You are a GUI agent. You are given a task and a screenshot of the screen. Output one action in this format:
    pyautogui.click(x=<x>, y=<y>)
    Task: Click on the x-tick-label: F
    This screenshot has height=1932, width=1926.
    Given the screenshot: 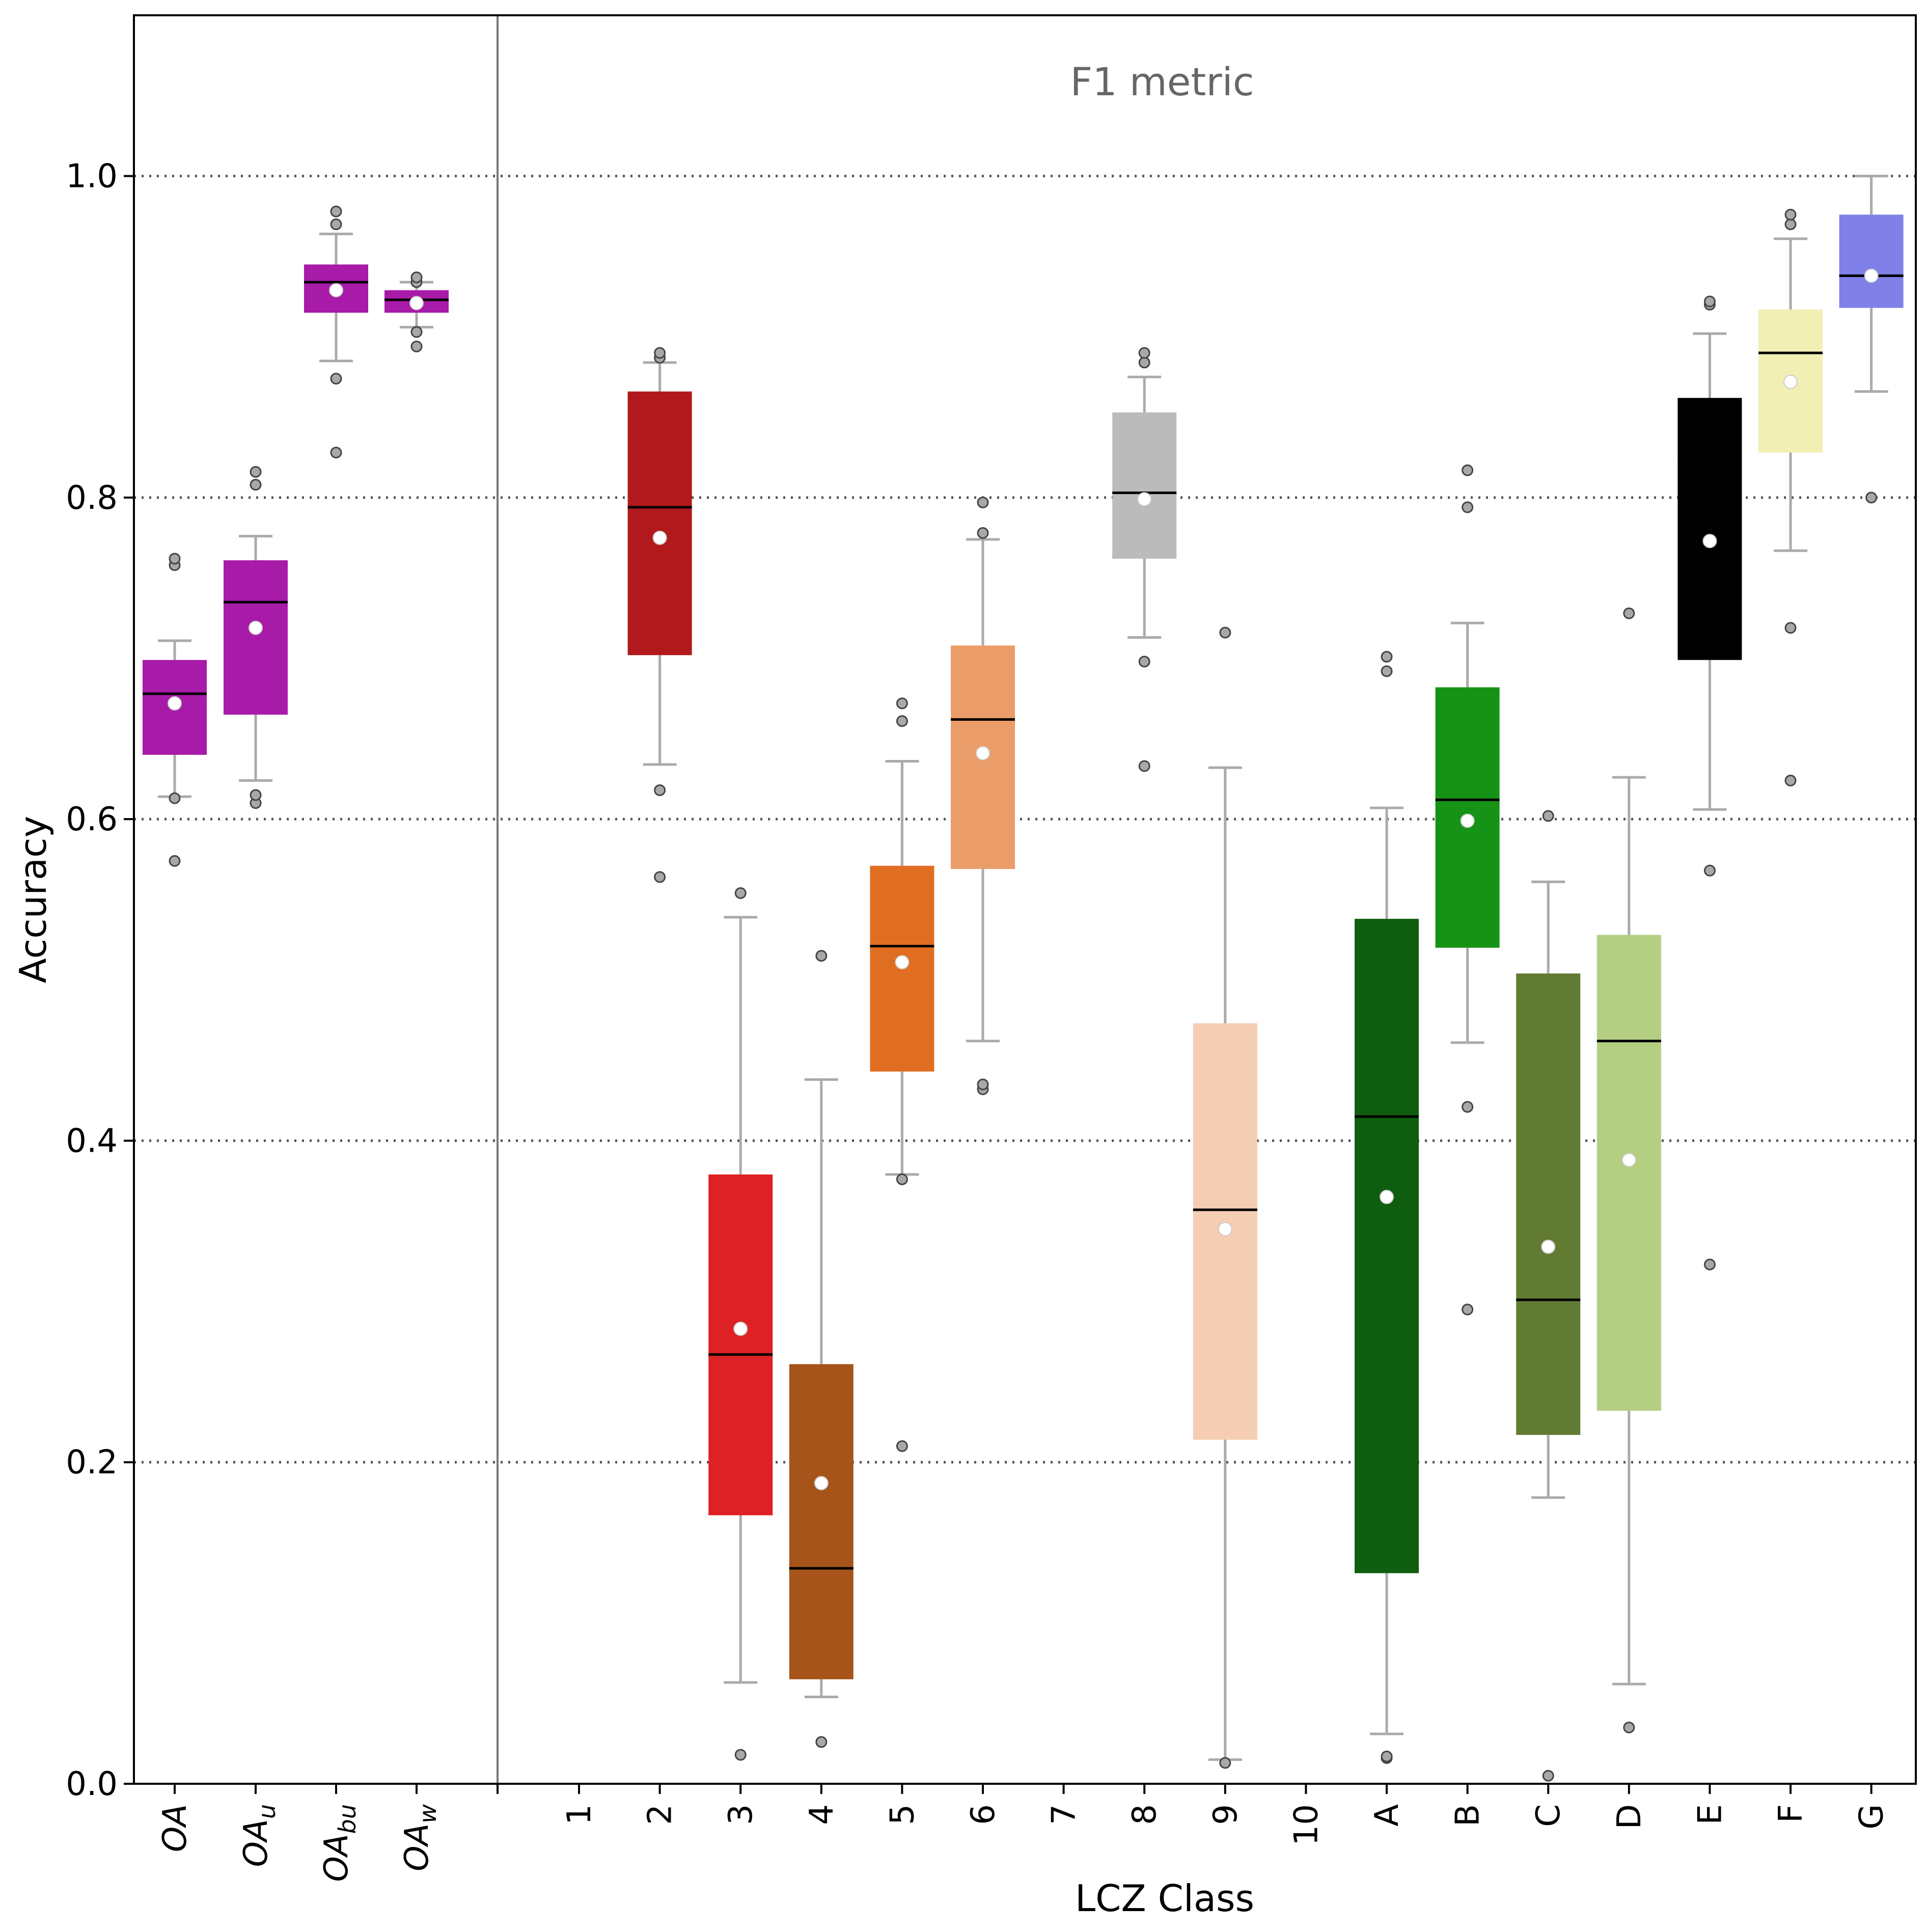 What is the action you would take?
    pyautogui.click(x=1791, y=1813)
    